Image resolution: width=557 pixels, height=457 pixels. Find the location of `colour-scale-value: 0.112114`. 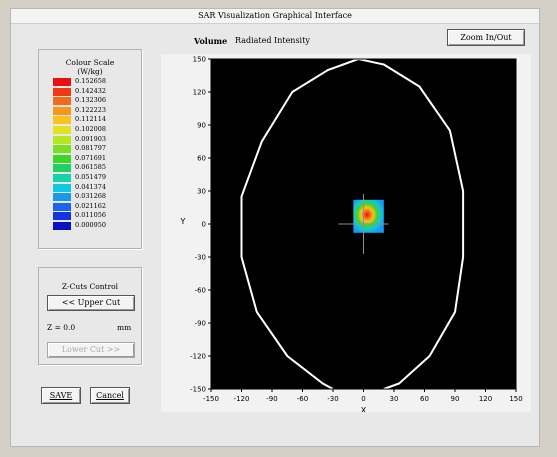

colour-scale-value: 0.112114 is located at coordinates (91, 119).